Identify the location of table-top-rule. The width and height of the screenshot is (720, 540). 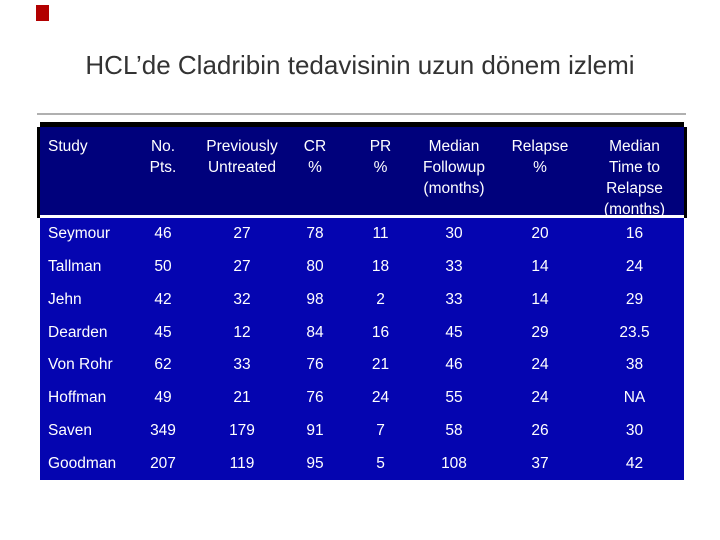
(361, 114).